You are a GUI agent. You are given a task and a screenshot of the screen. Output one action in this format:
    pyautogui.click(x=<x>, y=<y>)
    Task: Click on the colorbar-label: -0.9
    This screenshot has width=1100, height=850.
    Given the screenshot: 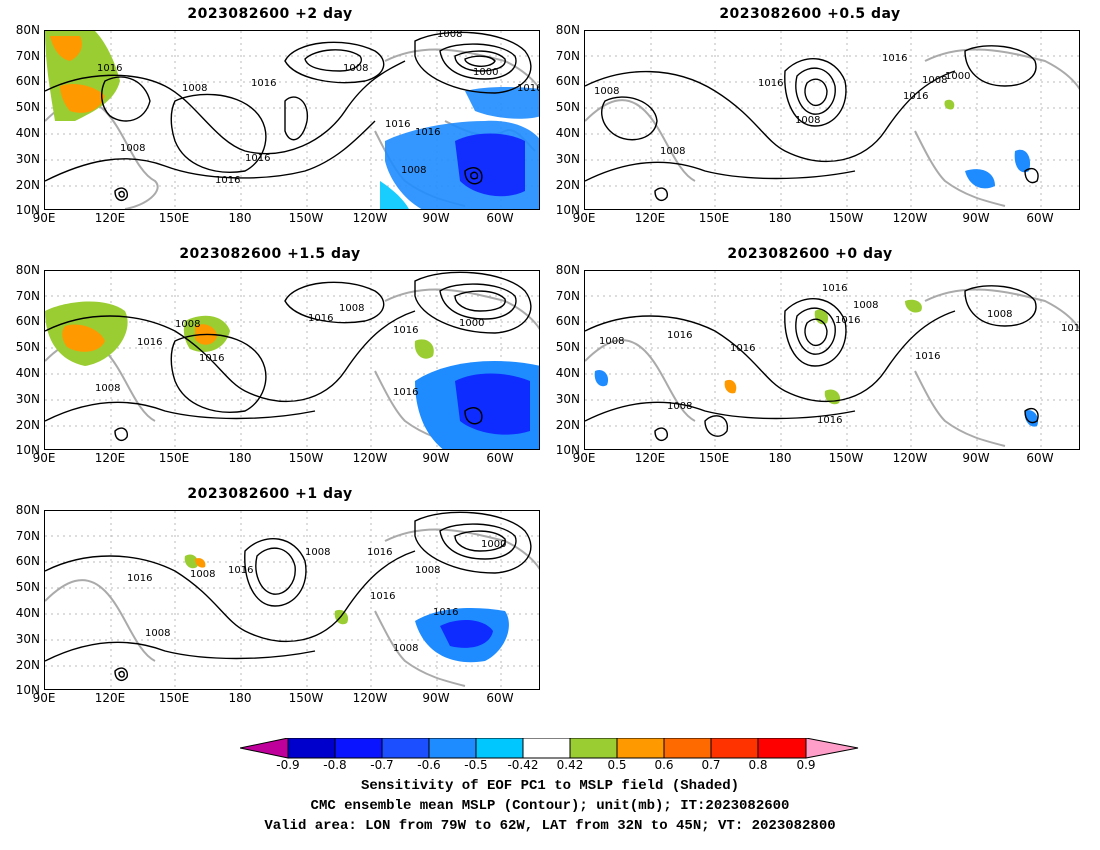 What is the action you would take?
    pyautogui.click(x=288, y=765)
    